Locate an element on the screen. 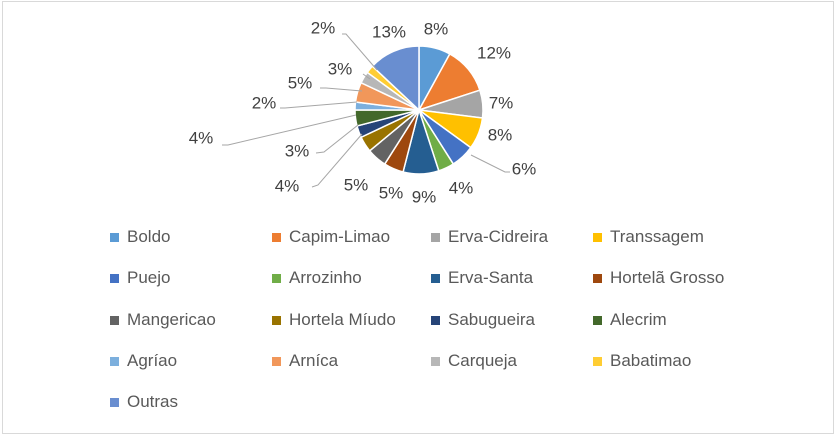 This screenshot has width=838, height=439. legend-label-17: Outras is located at coordinates (153, 401).